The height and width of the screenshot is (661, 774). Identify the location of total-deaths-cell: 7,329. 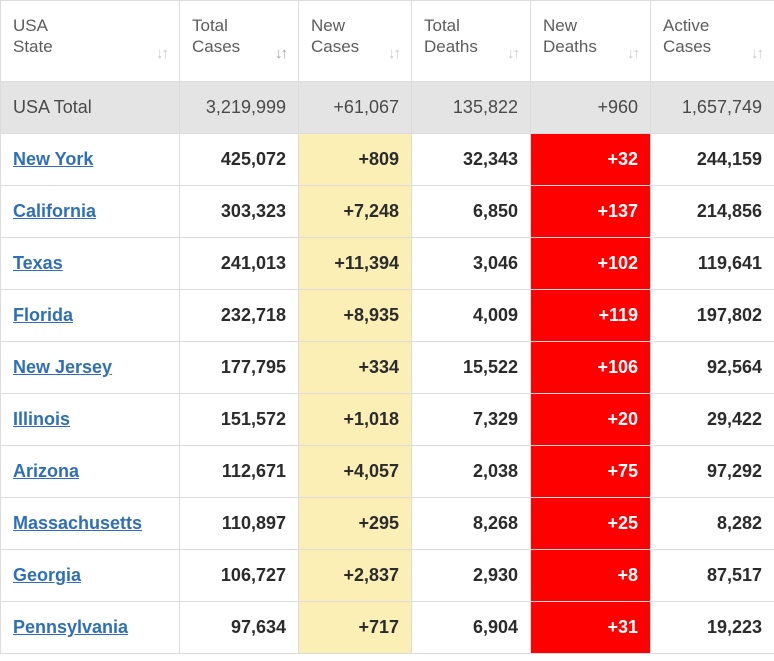
(471, 419).